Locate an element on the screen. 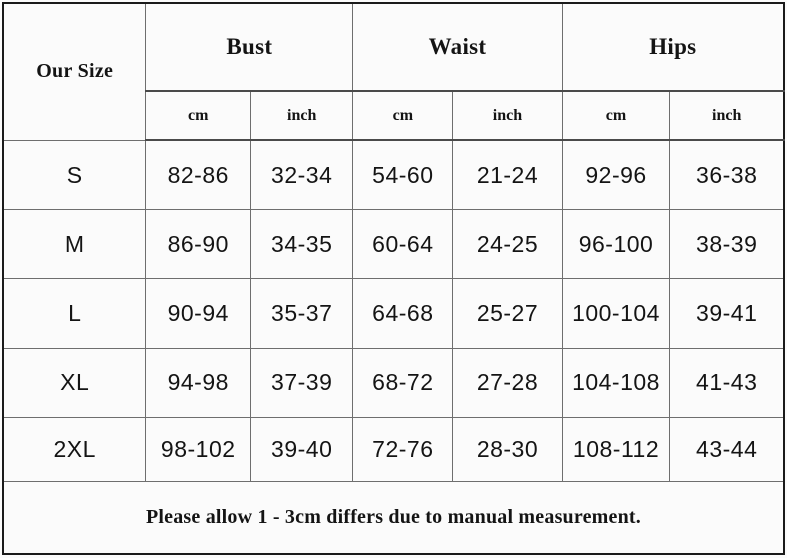 The width and height of the screenshot is (787, 558). unit-header-bust-cm: cm is located at coordinates (198, 116).